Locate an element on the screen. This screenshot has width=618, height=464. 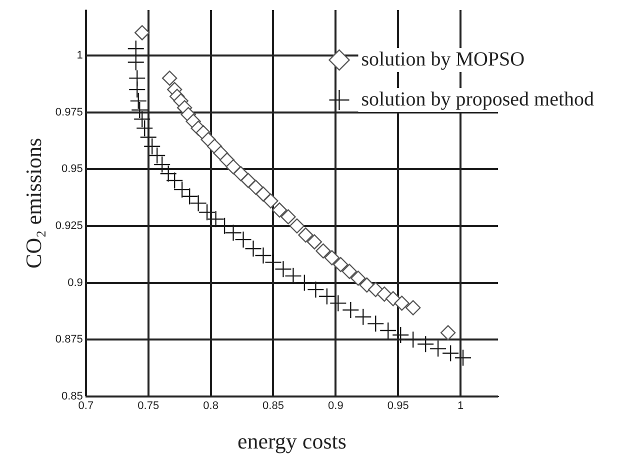
legend-label: solution by MOPSO is located at coordinates (443, 59).